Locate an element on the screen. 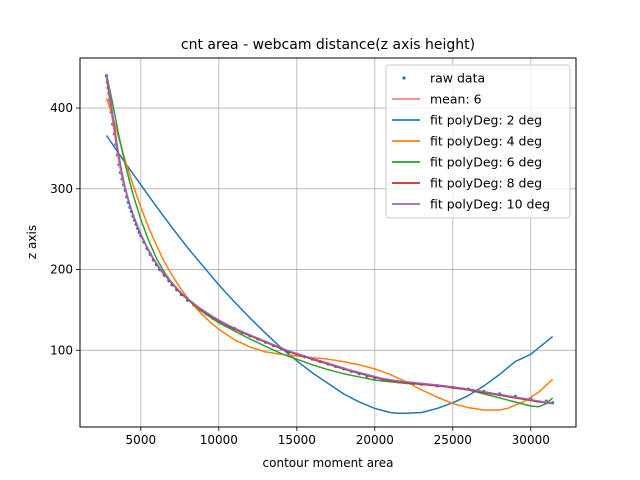 This screenshot has height=480, width=640. legend-box is located at coordinates (478, 141).